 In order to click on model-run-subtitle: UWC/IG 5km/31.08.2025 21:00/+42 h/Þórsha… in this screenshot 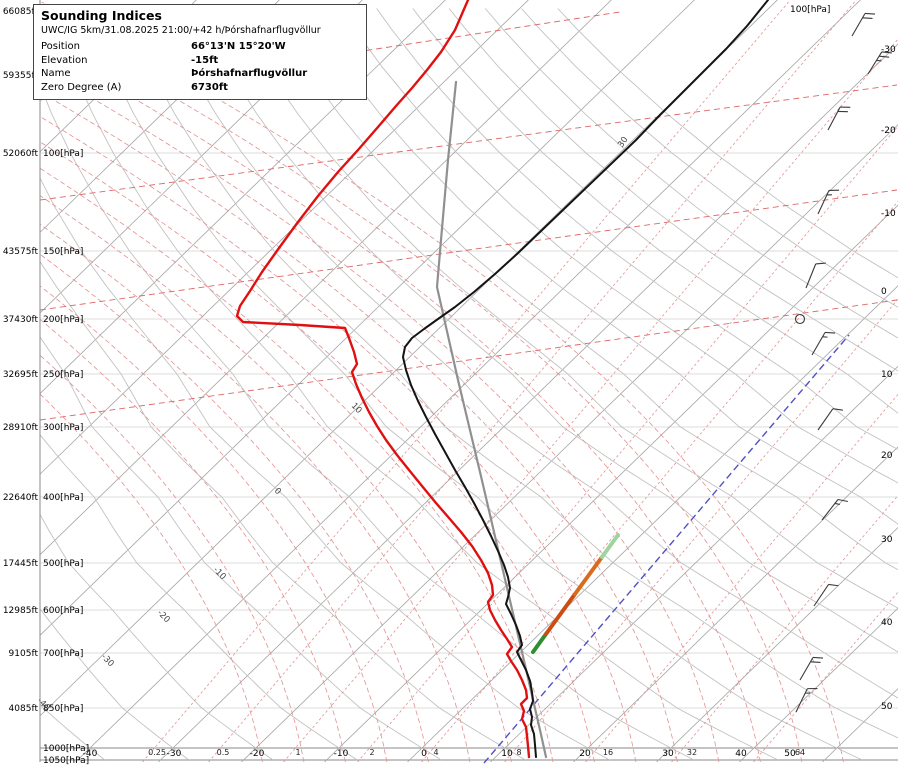, I will do `click(181, 30)`.